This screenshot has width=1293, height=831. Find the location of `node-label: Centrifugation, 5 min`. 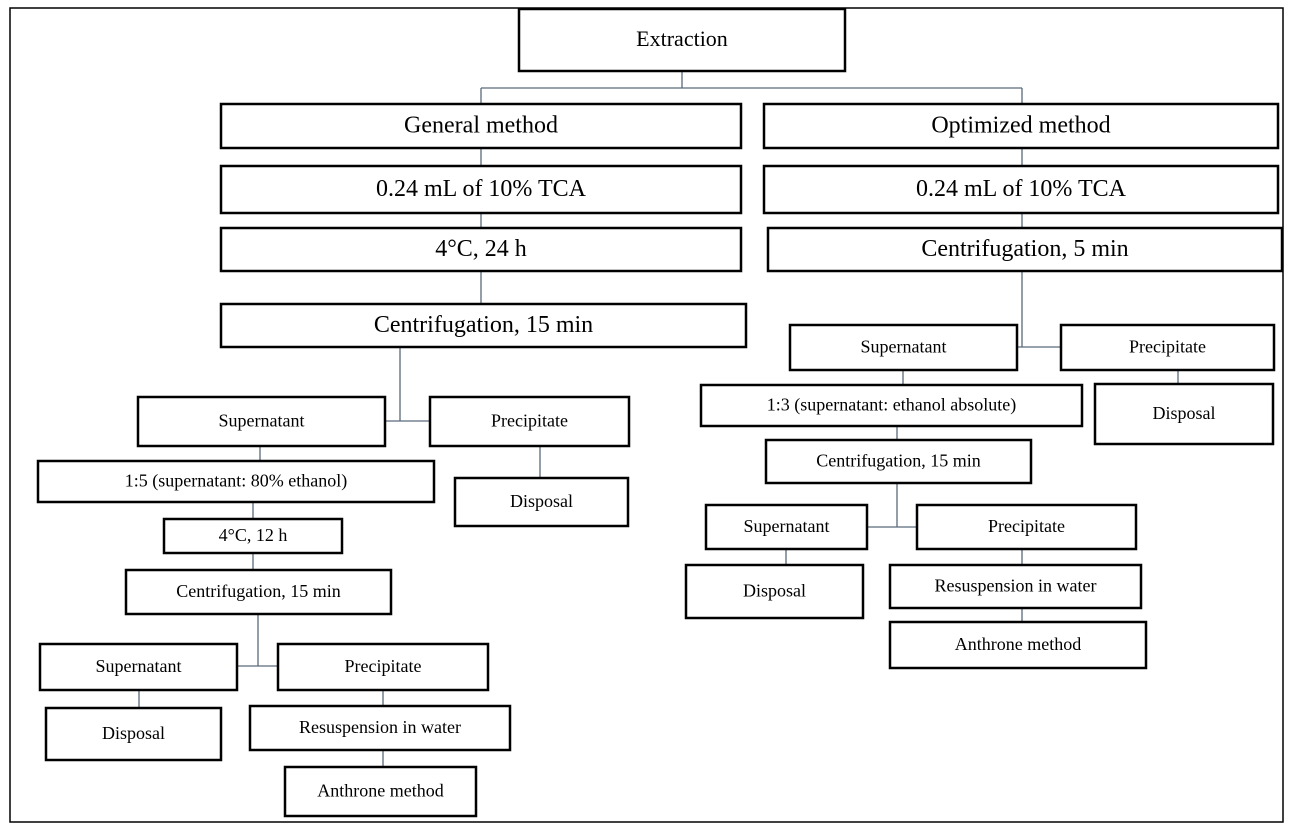

node-label: Centrifugation, 5 min is located at coordinates (1024, 249).